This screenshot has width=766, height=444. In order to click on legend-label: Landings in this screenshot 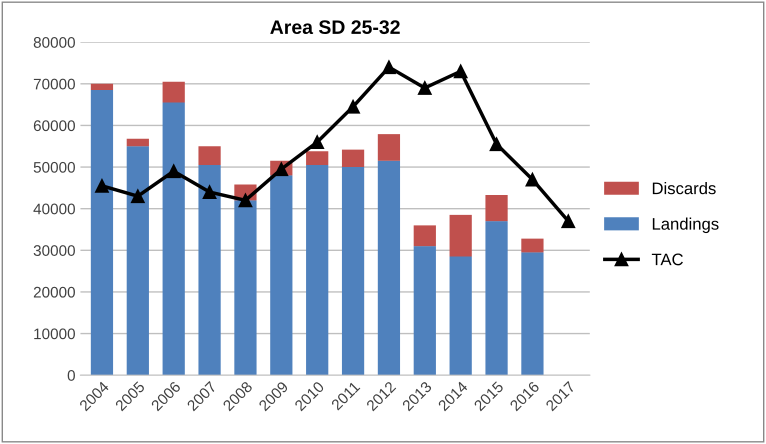, I will do `click(685, 226)`.